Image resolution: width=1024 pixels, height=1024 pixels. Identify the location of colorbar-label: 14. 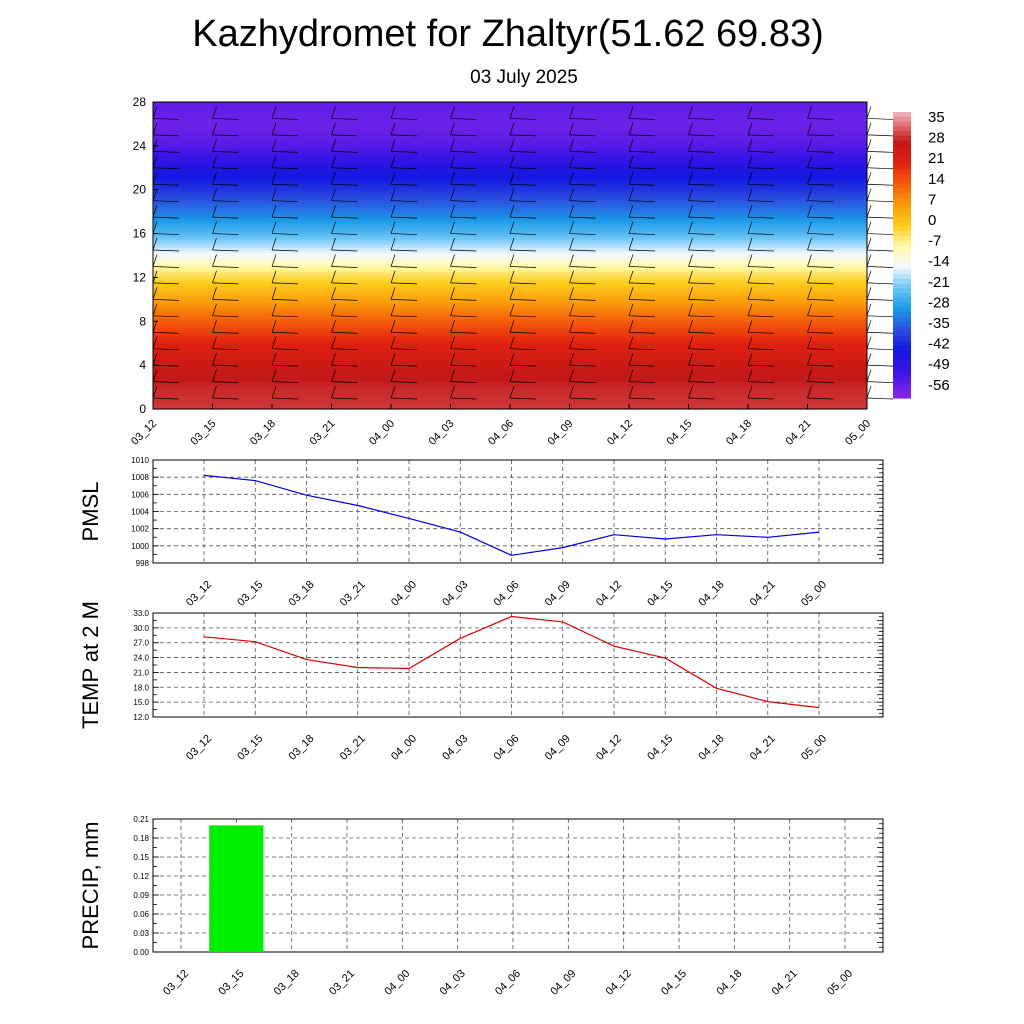
(936, 179).